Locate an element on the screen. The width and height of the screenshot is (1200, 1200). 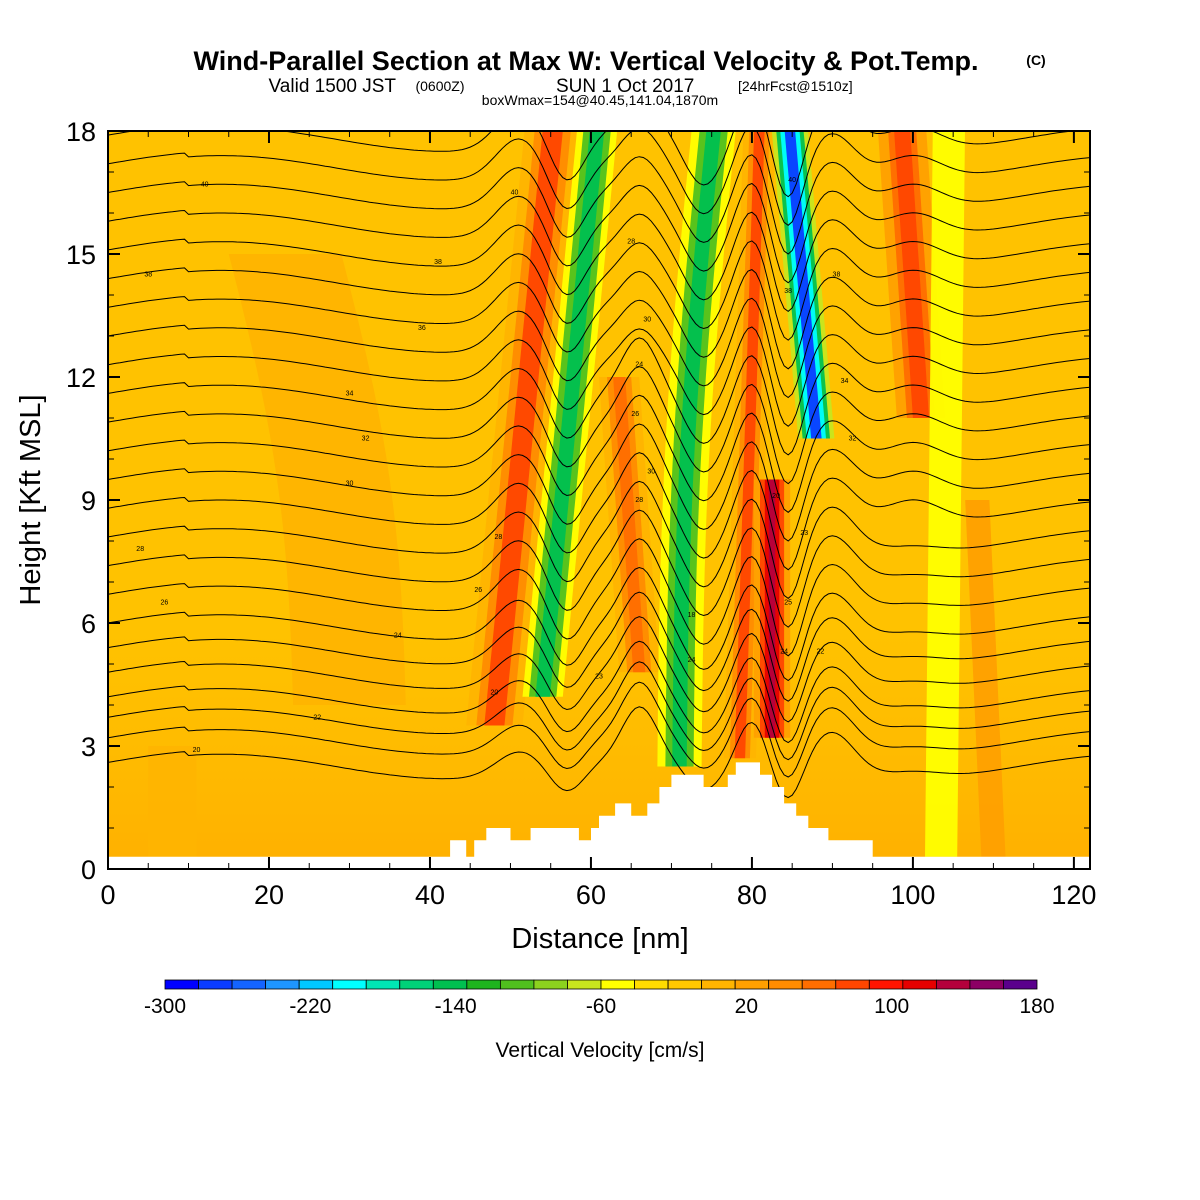
contour-label: 18 is located at coordinates (692, 615).